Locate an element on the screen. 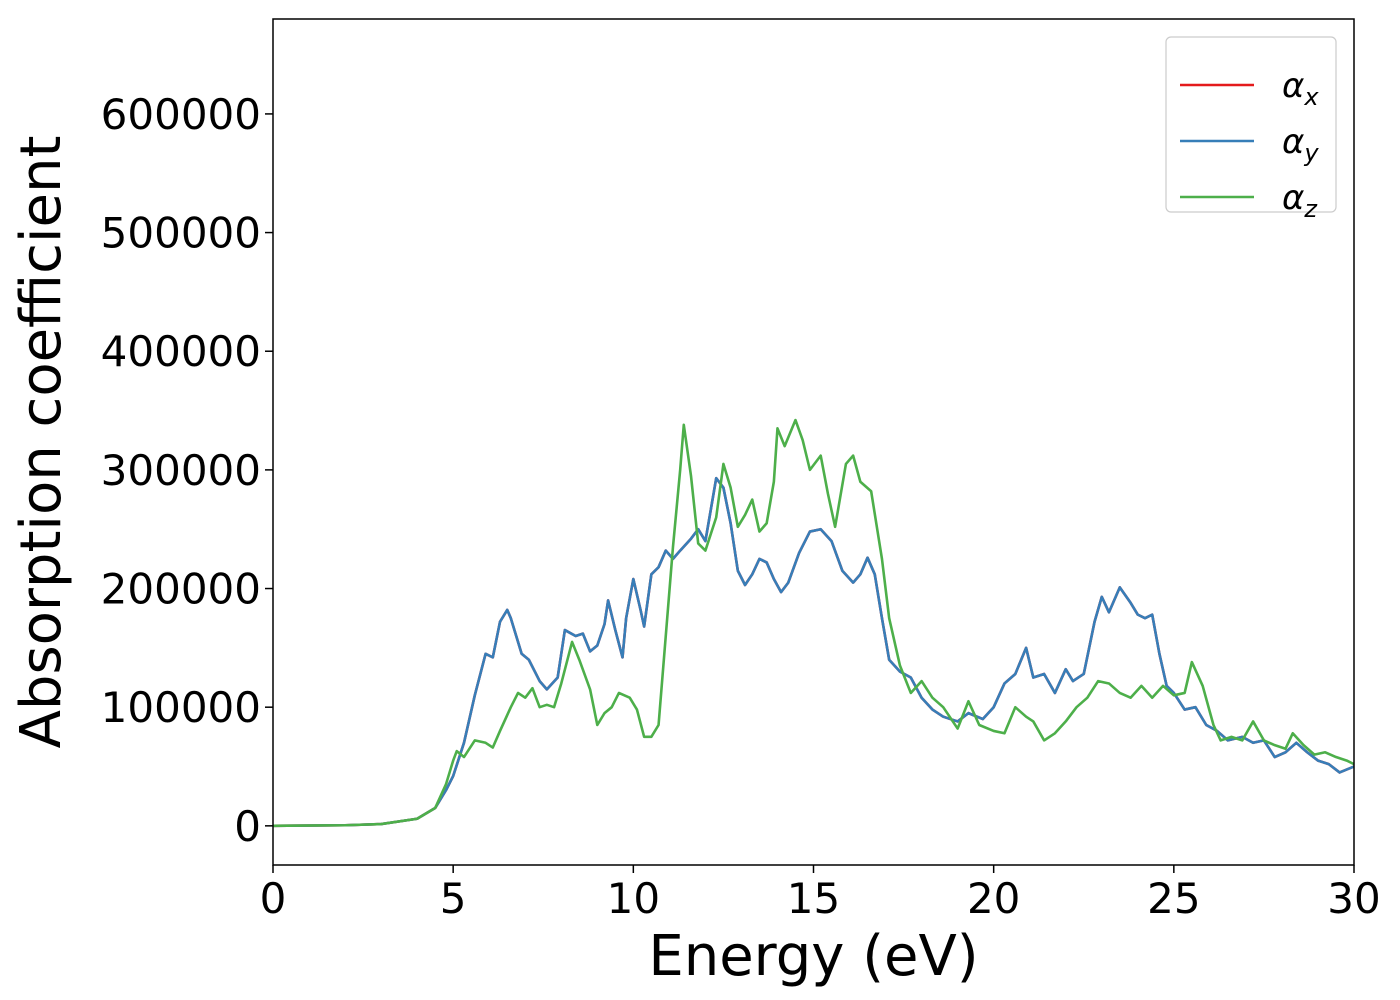  y-axis: 0 100000 200000 300000 400000 500000 600000 is located at coordinates (187, 470).